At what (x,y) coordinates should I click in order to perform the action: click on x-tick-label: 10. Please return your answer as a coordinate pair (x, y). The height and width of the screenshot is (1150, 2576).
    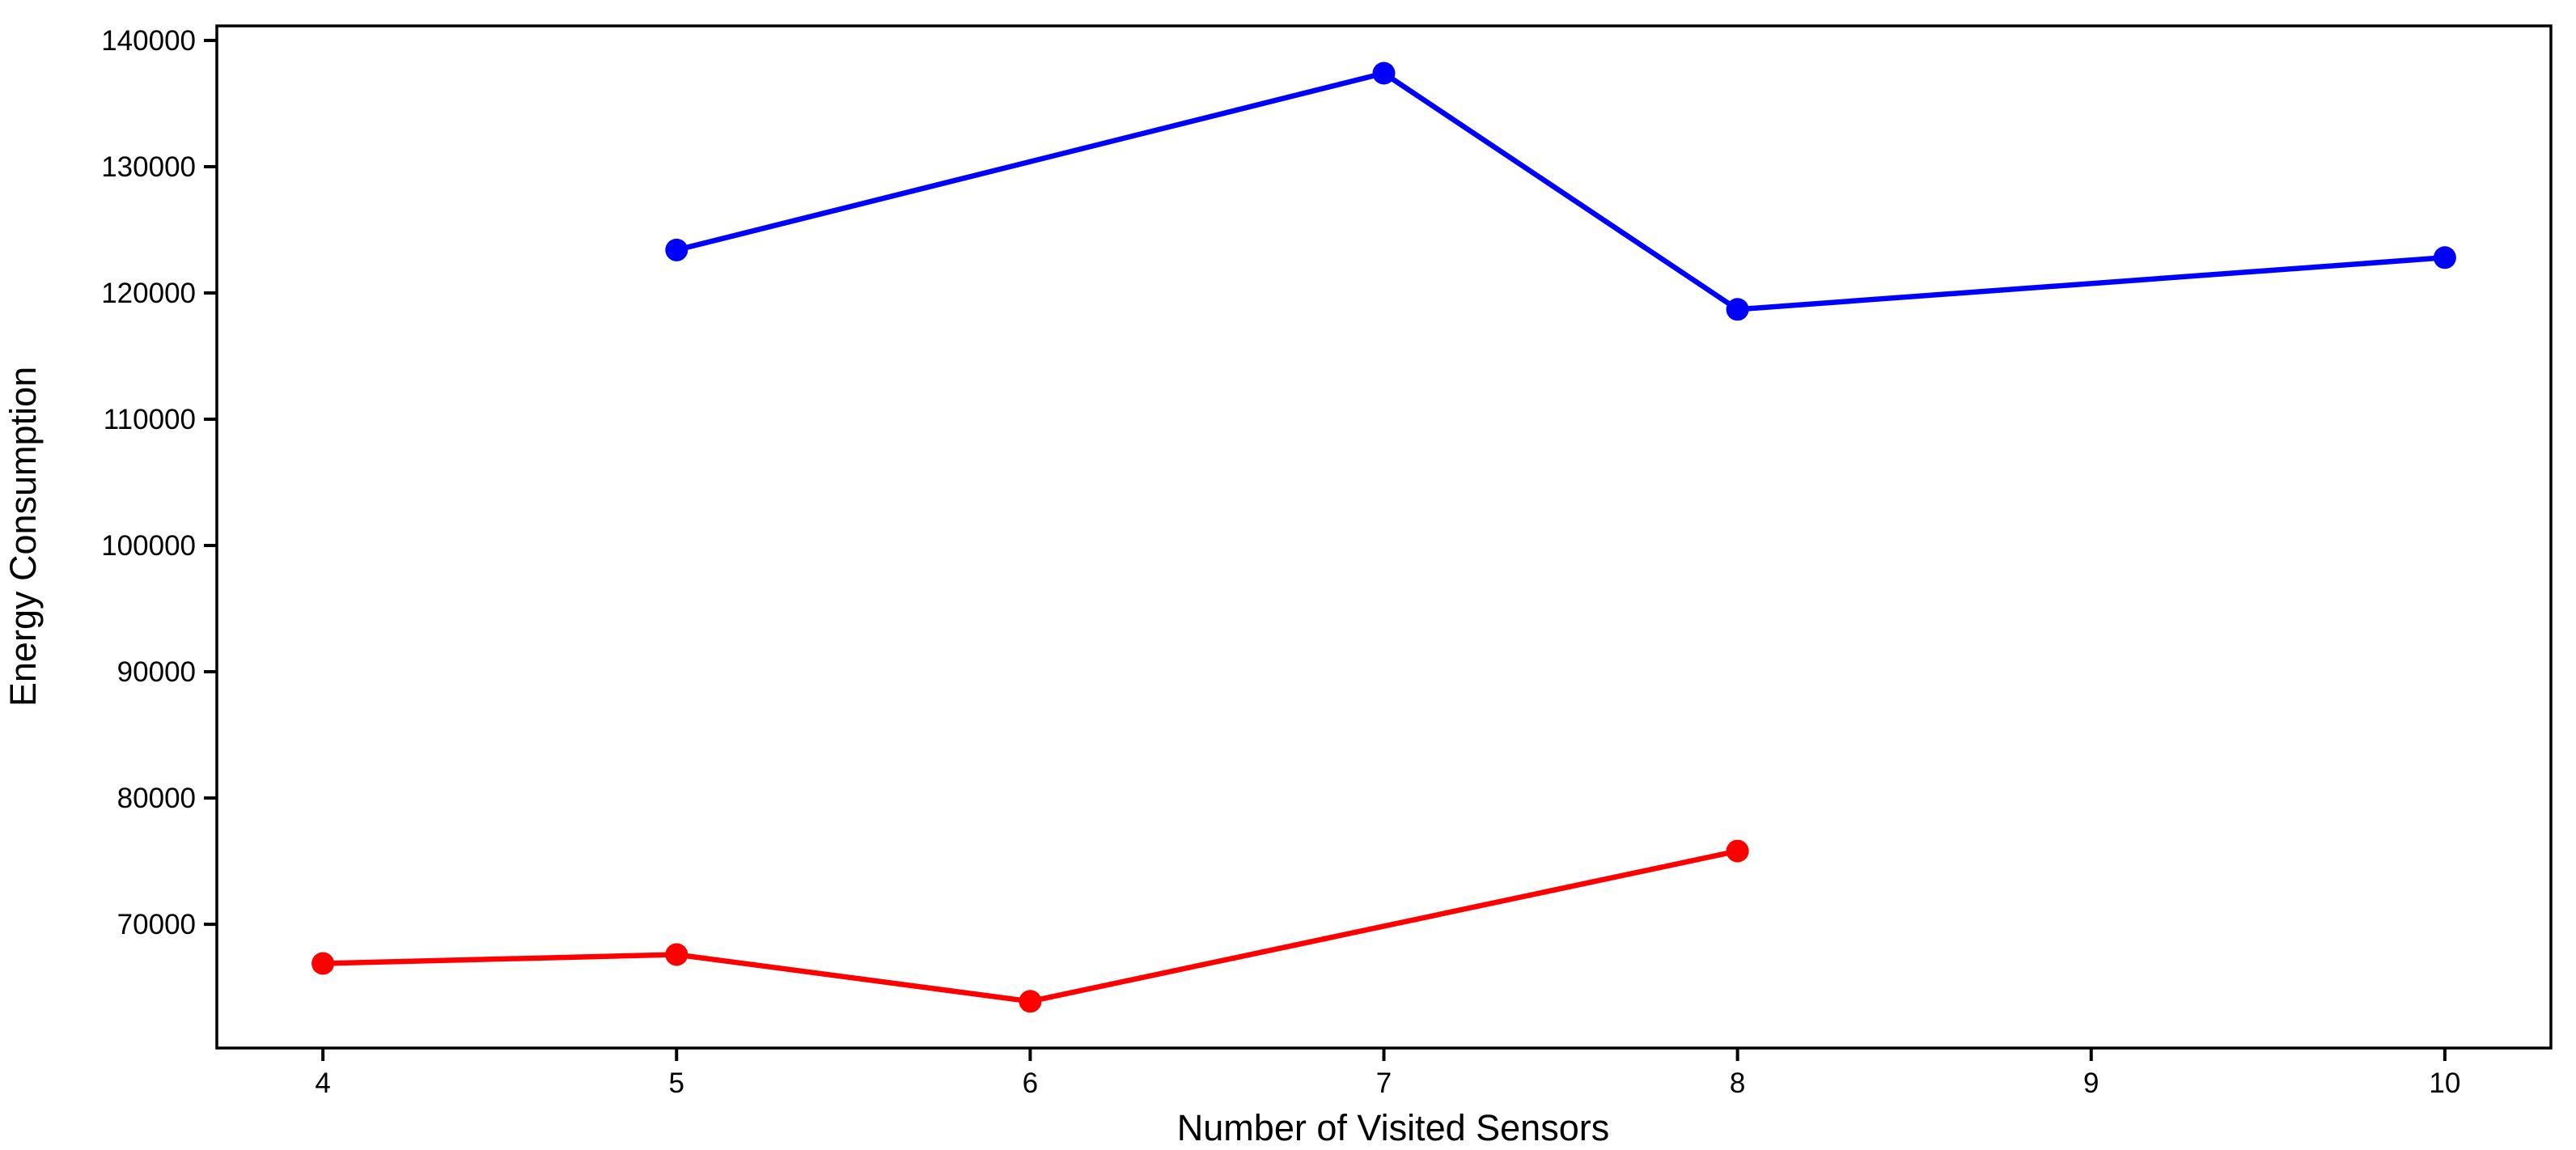
    Looking at the image, I should click on (2444, 1083).